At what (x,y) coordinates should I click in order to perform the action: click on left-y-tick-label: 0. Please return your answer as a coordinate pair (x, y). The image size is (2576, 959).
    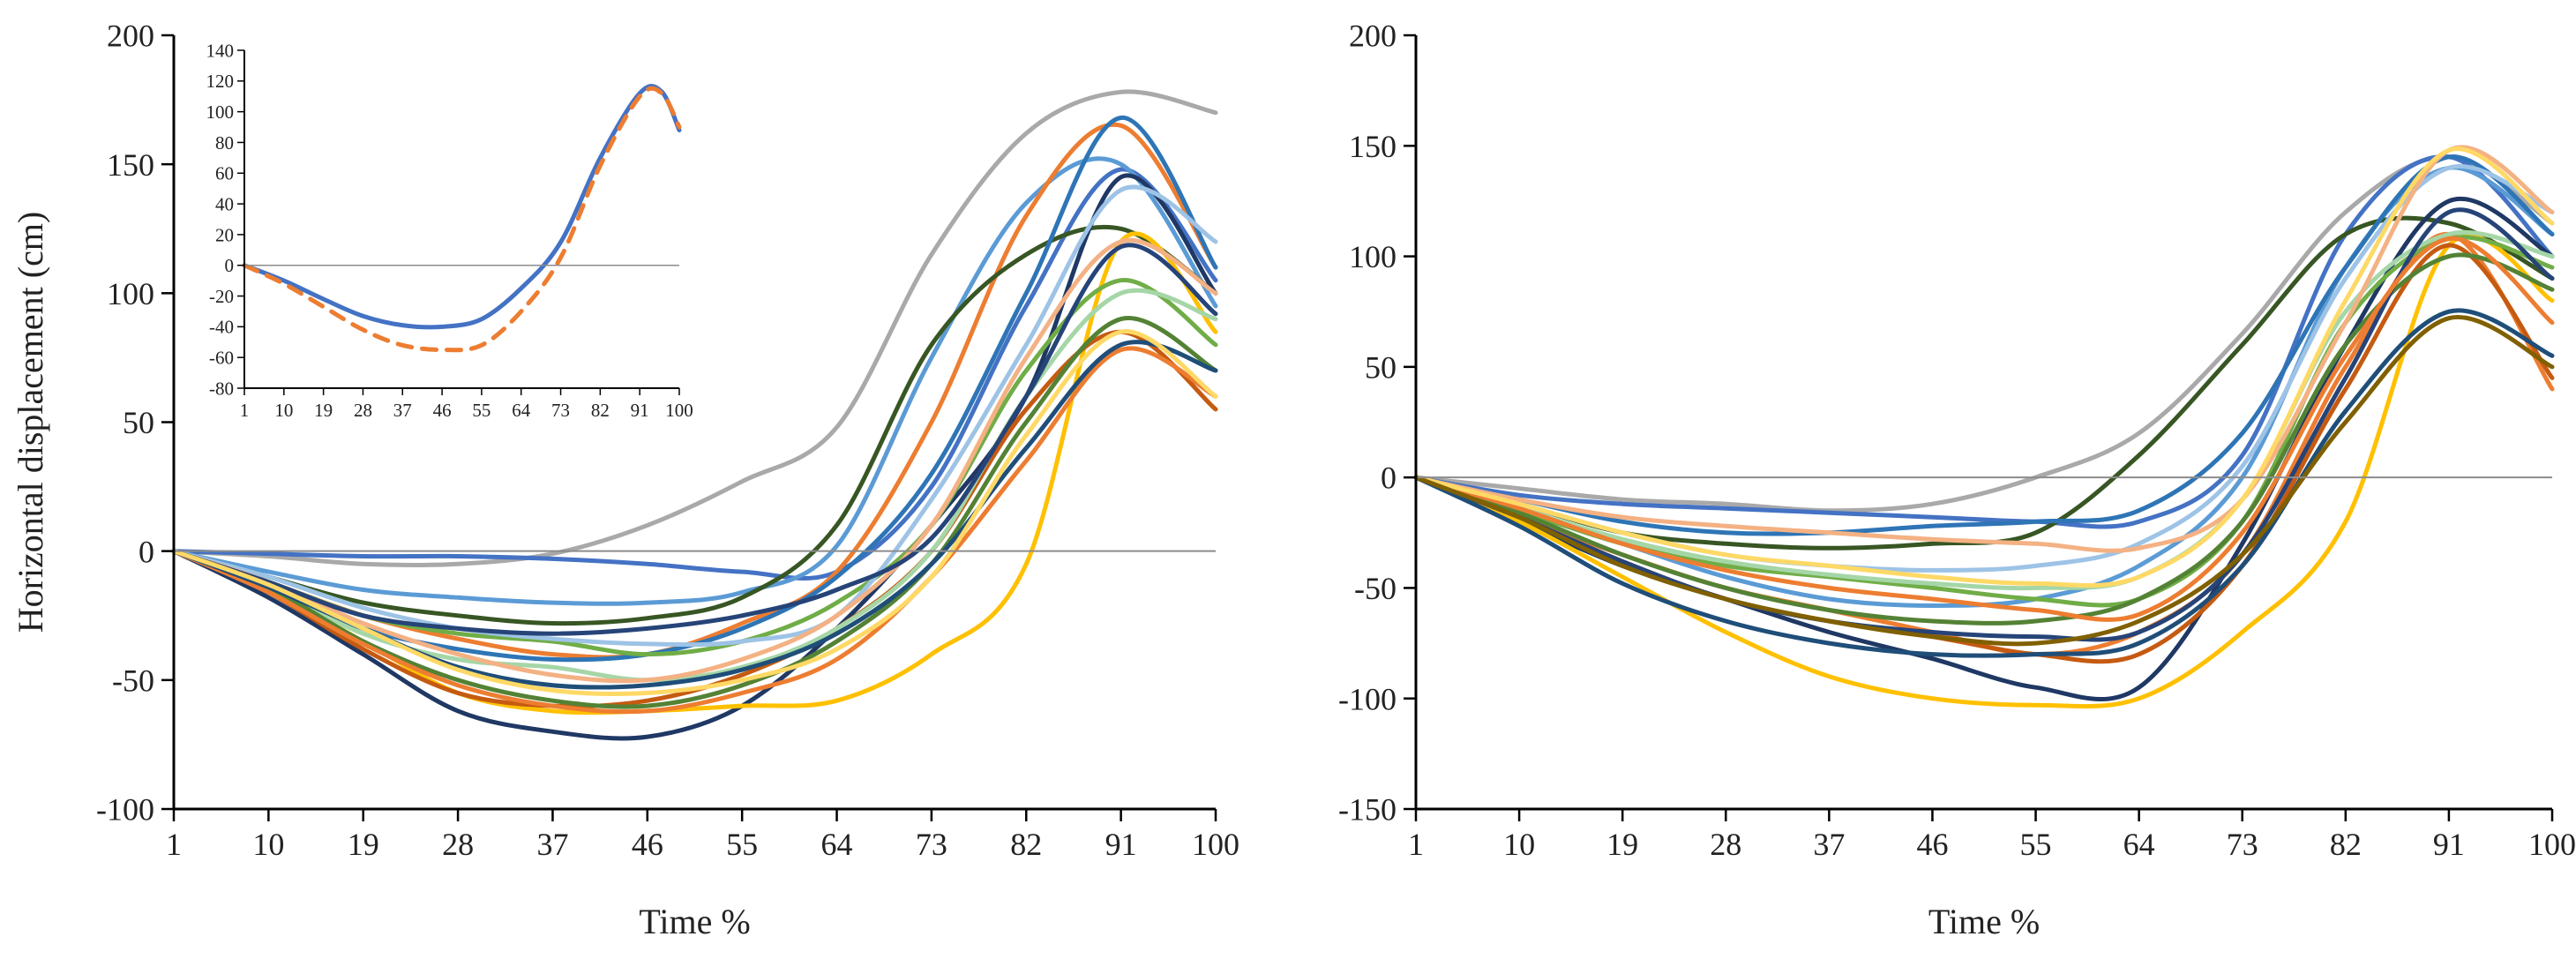
    Looking at the image, I should click on (146, 551).